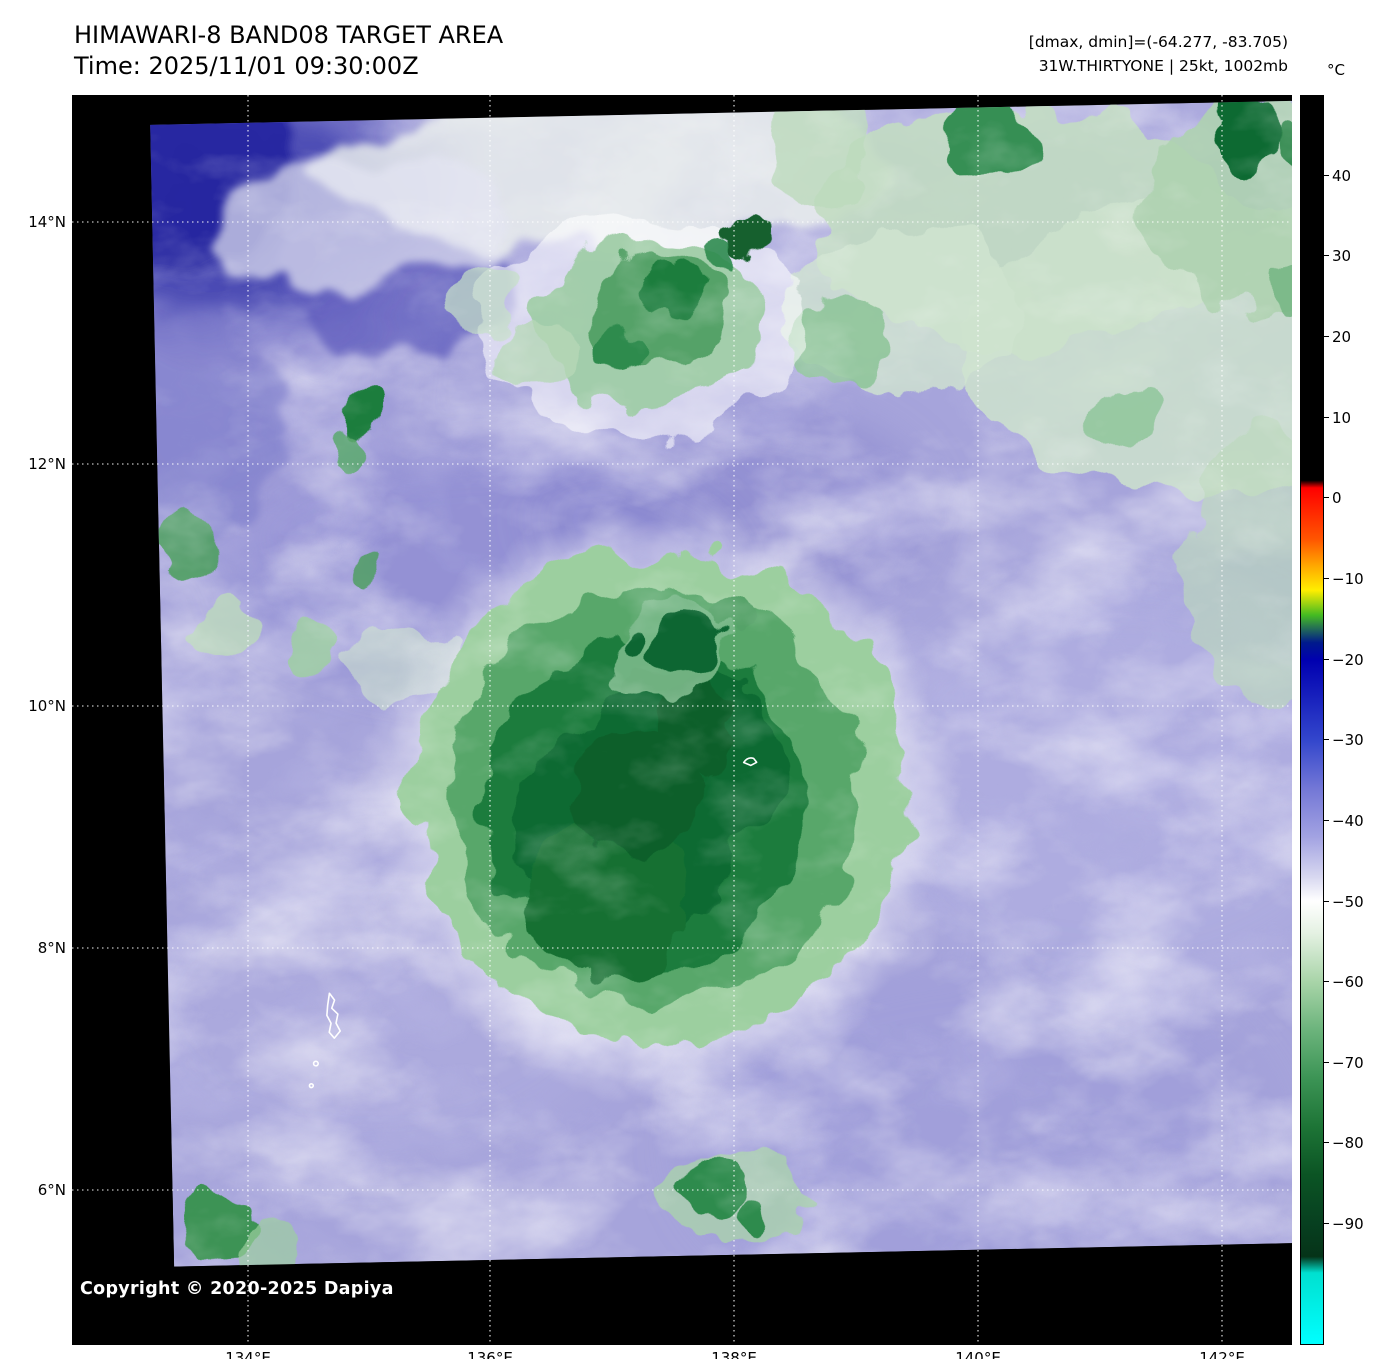 This screenshot has height=1359, width=1390. What do you see at coordinates (51, 948) in the screenshot?
I see `lat-label-8n: 8°N` at bounding box center [51, 948].